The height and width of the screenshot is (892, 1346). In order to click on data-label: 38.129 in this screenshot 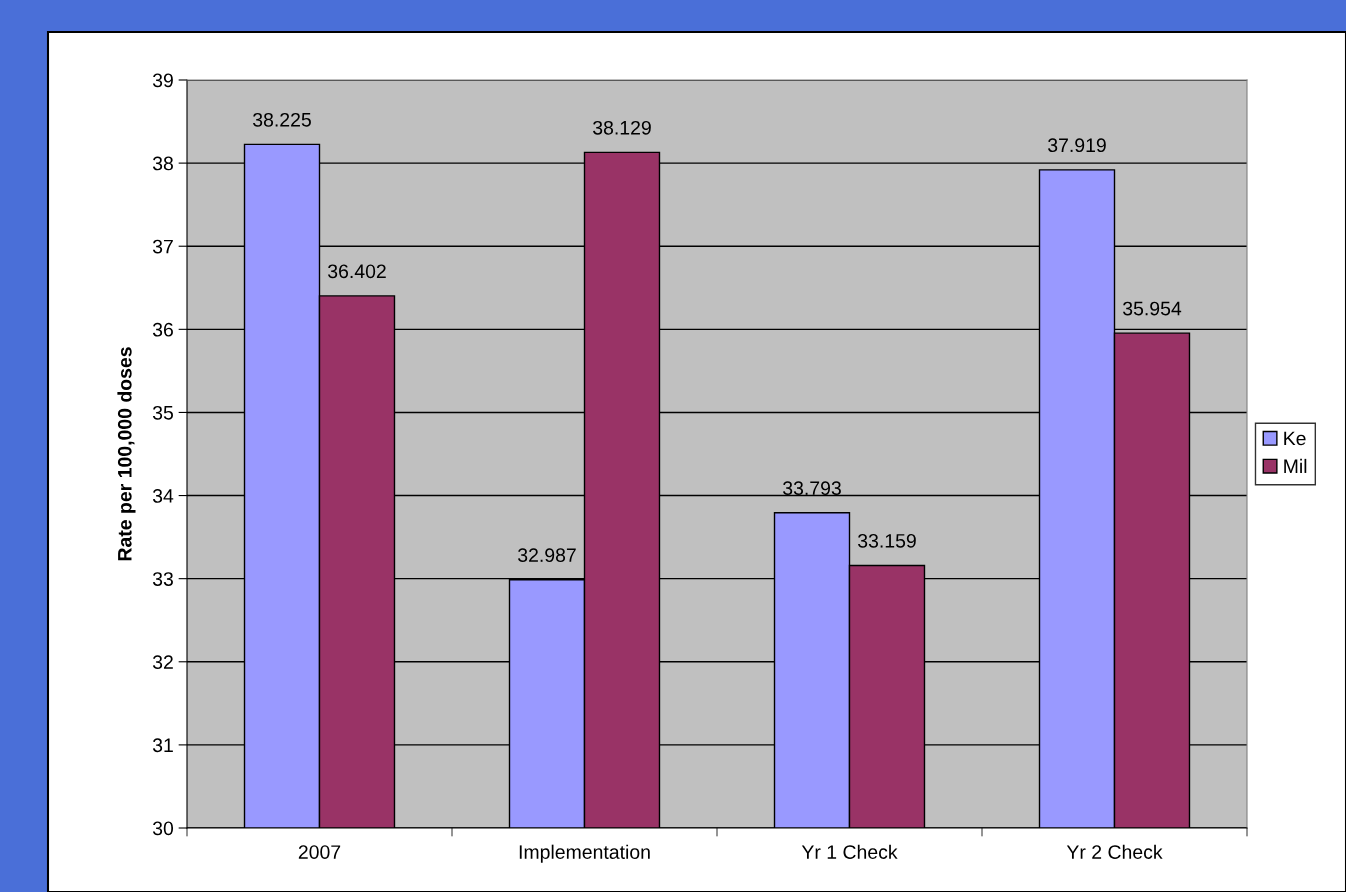, I will do `click(622, 127)`.